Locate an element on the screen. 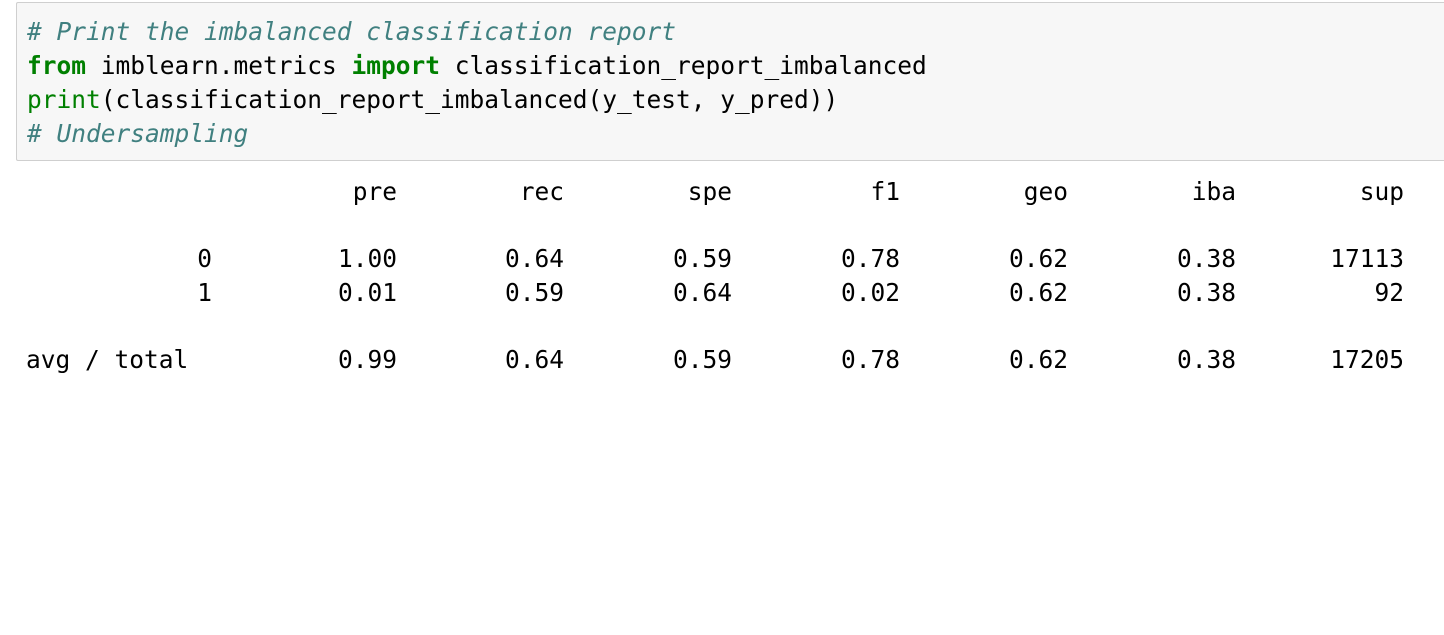 Image resolution: width=1444 pixels, height=635 pixels. code-keyword: from is located at coordinates (57, 65).